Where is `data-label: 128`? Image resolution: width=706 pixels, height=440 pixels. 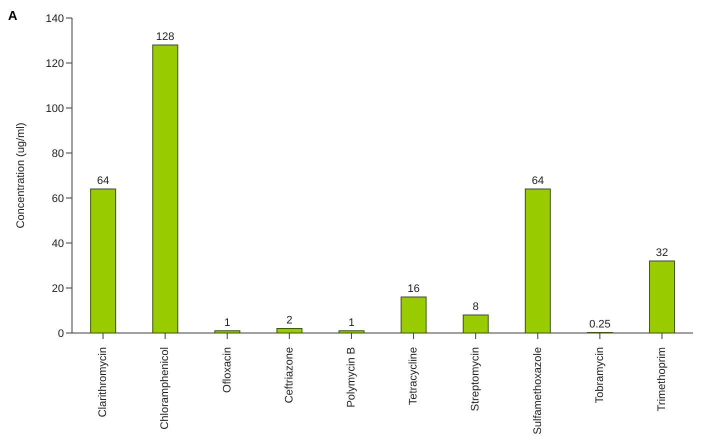
data-label: 128 is located at coordinates (165, 37).